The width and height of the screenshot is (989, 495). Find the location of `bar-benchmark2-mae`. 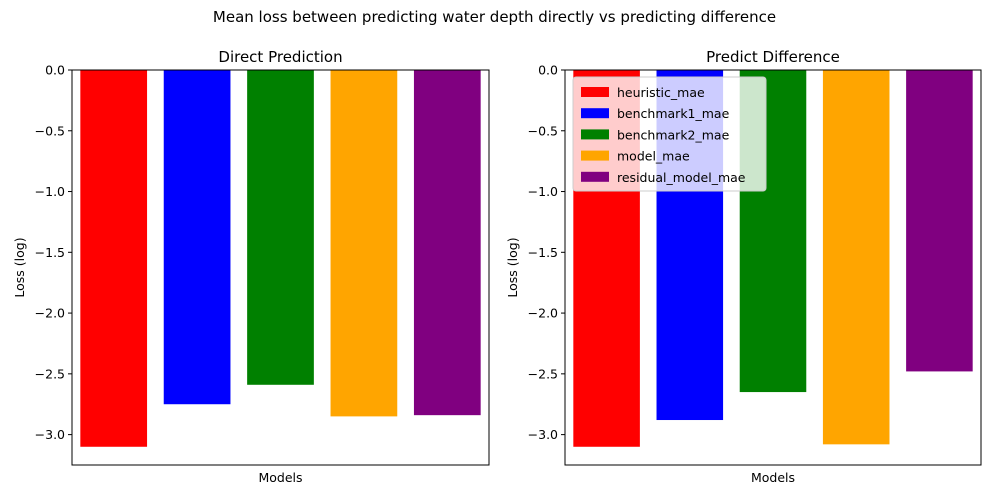

bar-benchmark2-mae is located at coordinates (280, 227).